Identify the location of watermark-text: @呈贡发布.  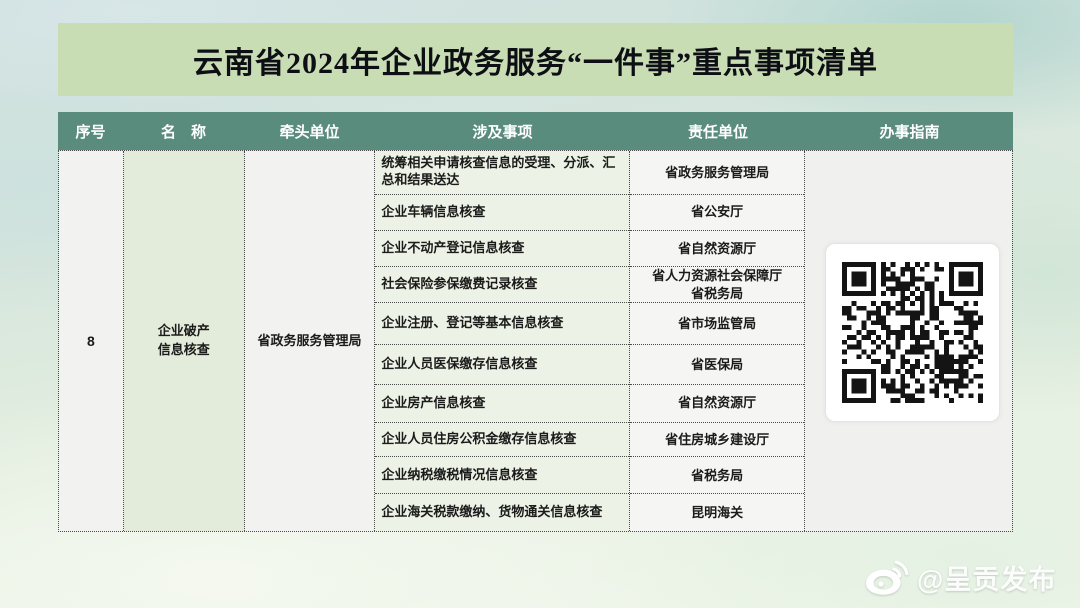
(987, 580).